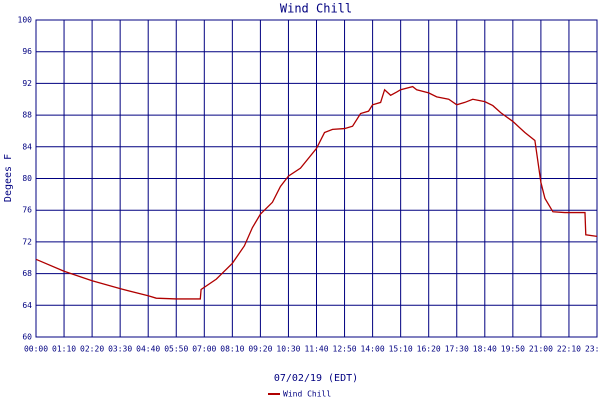  What do you see at coordinates (316, 378) in the screenshot?
I see `x-axis-label: 07/02/19 (EDT)` at bounding box center [316, 378].